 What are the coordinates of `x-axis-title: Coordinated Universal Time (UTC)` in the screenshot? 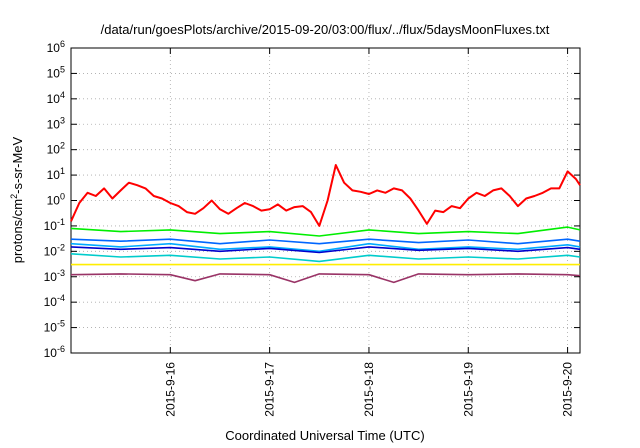 It's located at (324, 435).